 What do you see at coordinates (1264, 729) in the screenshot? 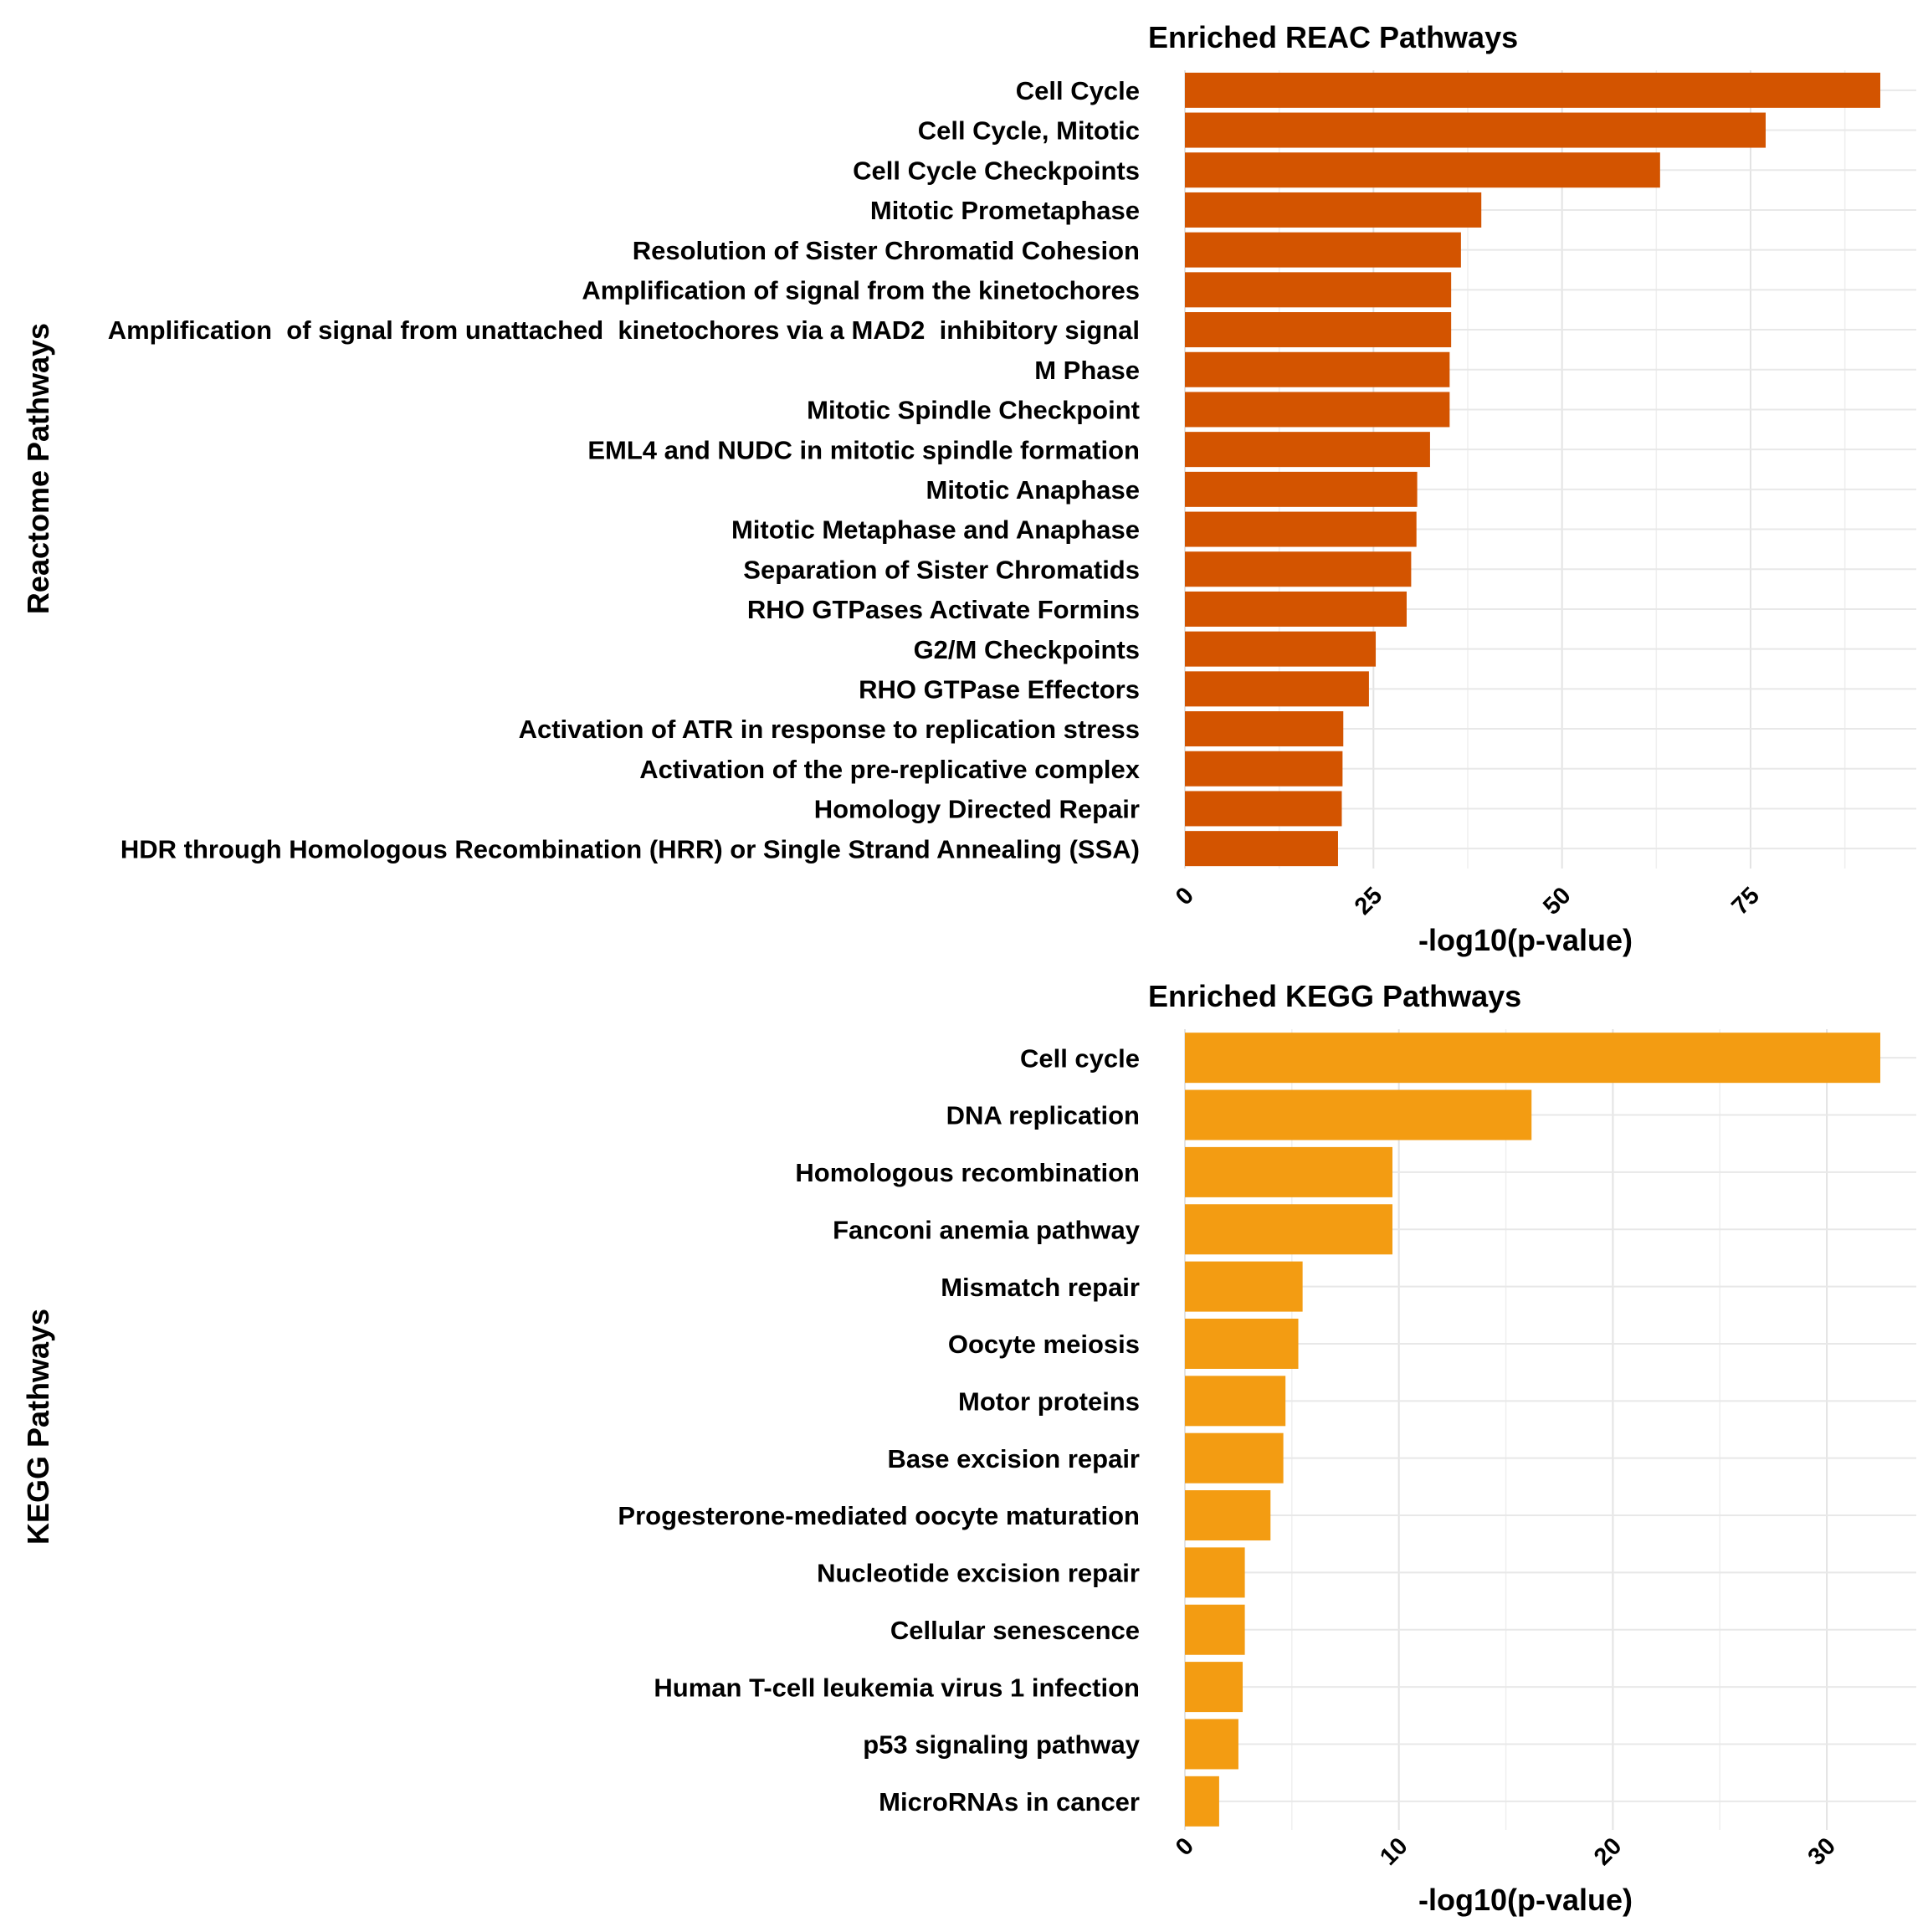
I see `reac-bar-activation-of-atr-in-response-to-replication-stress` at bounding box center [1264, 729].